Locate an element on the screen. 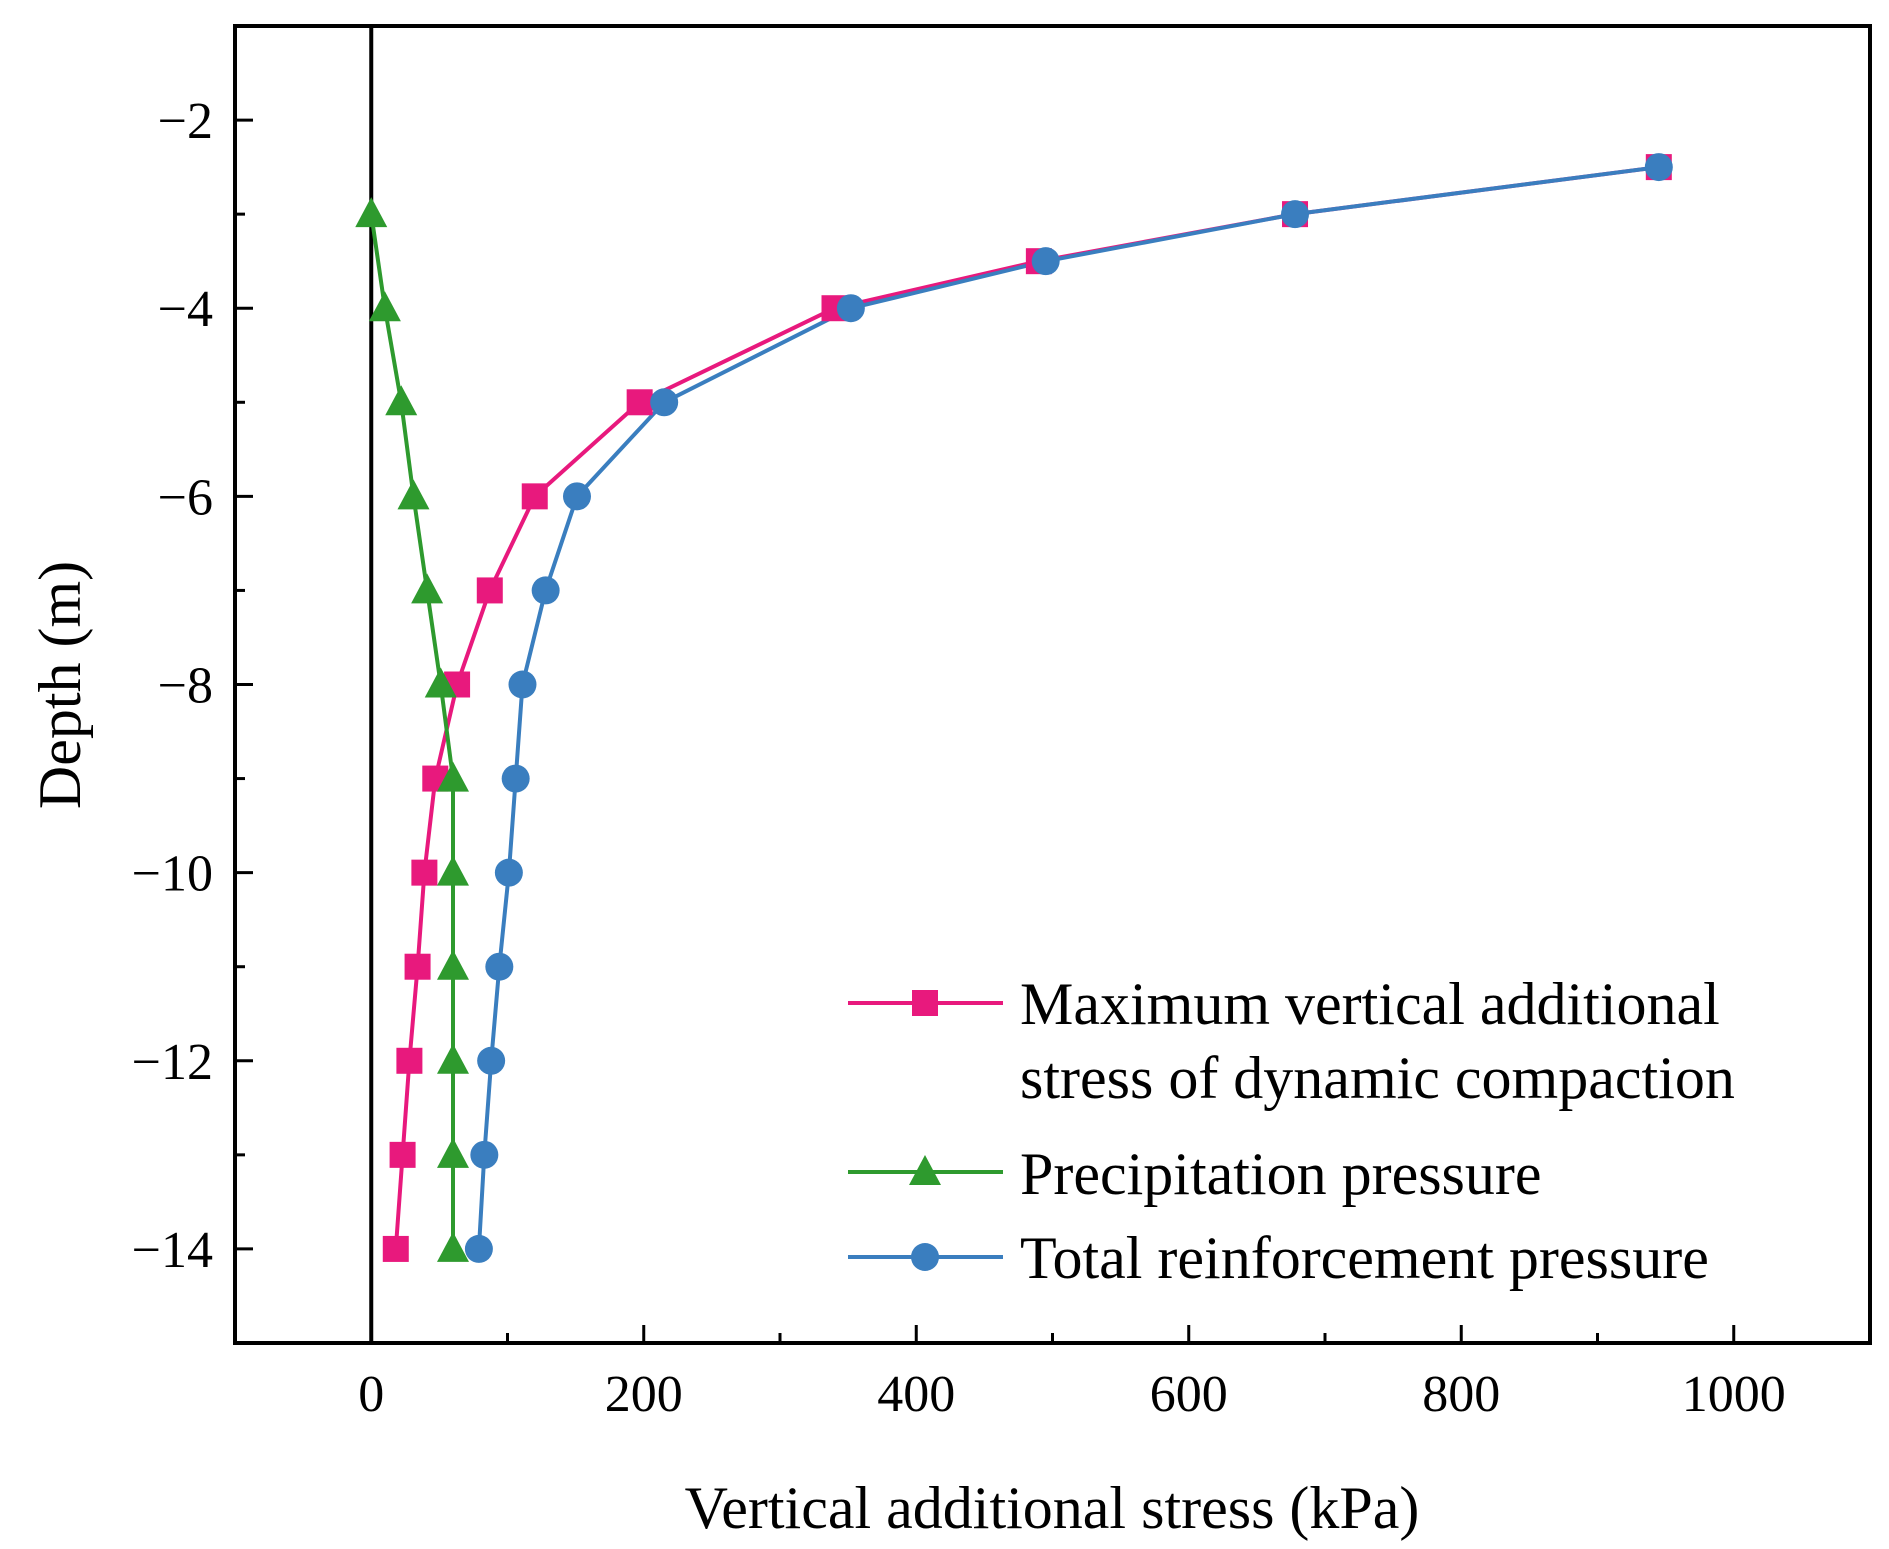  x-tick-label: 600 is located at coordinates (1189, 1394).